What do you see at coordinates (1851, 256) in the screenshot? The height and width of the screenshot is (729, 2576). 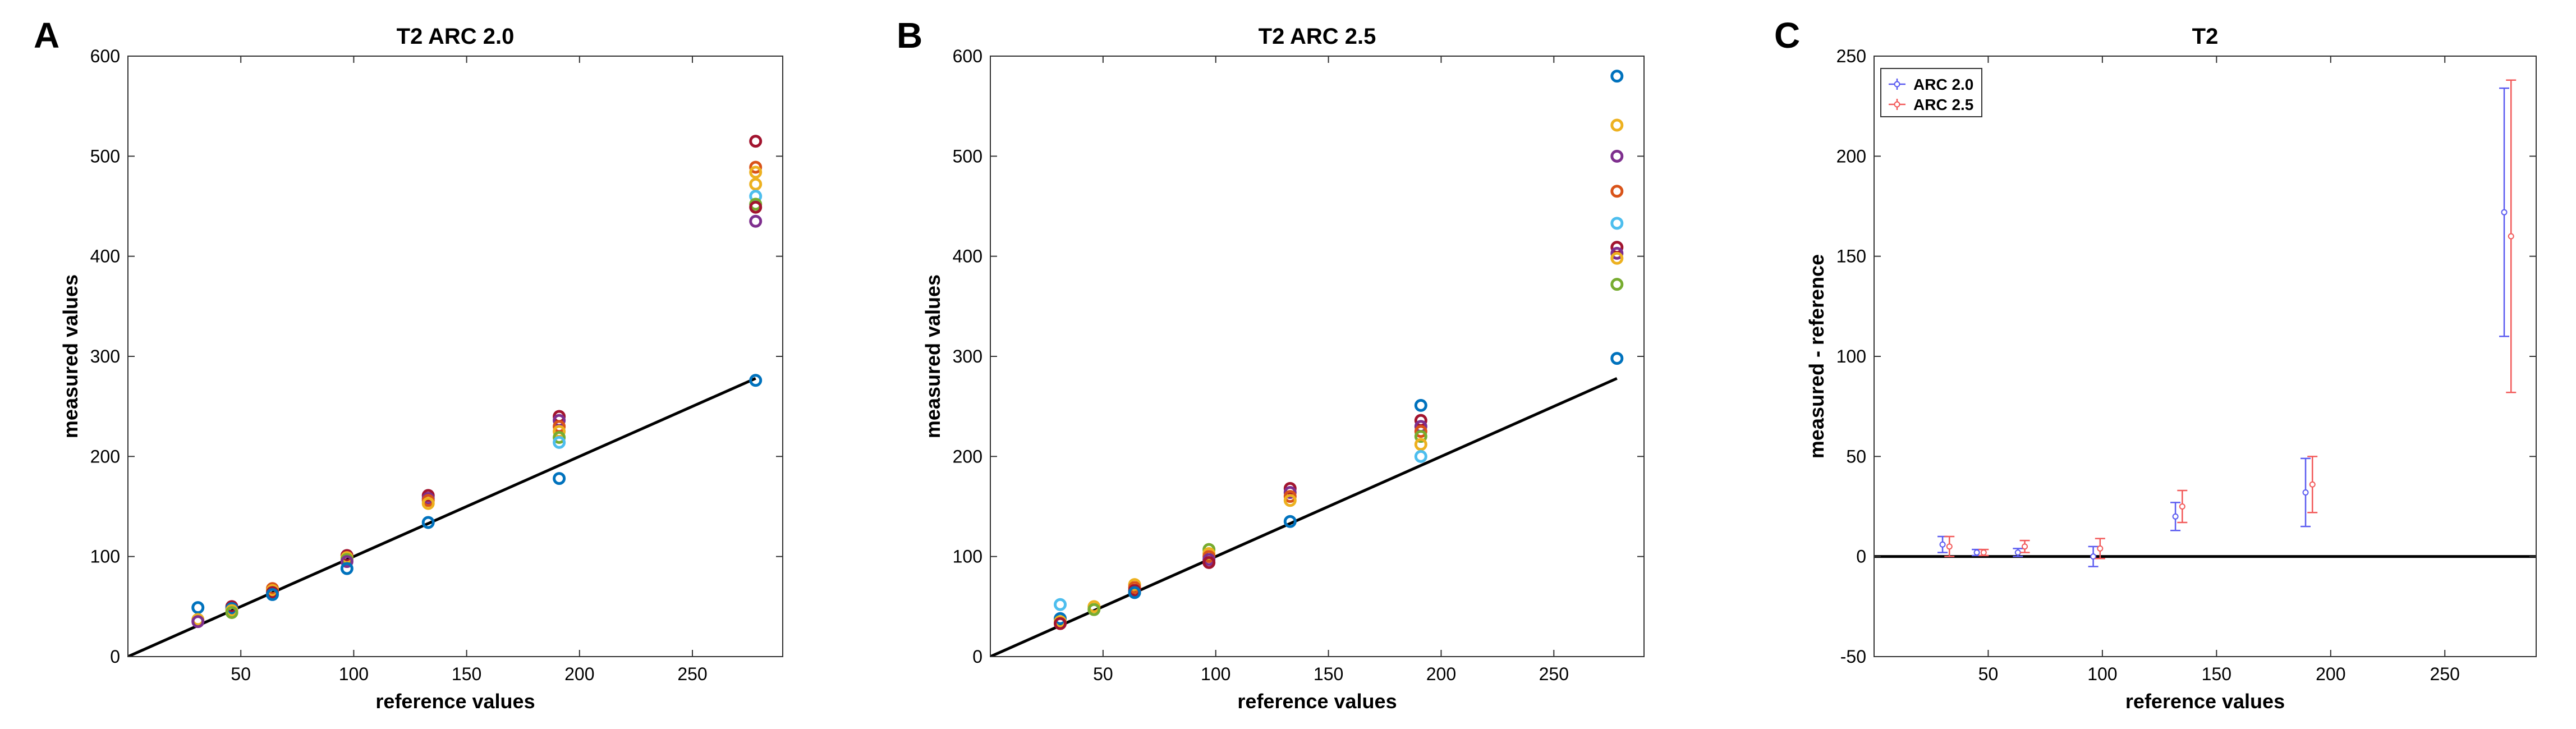 I see `y-tick-label: 150` at bounding box center [1851, 256].